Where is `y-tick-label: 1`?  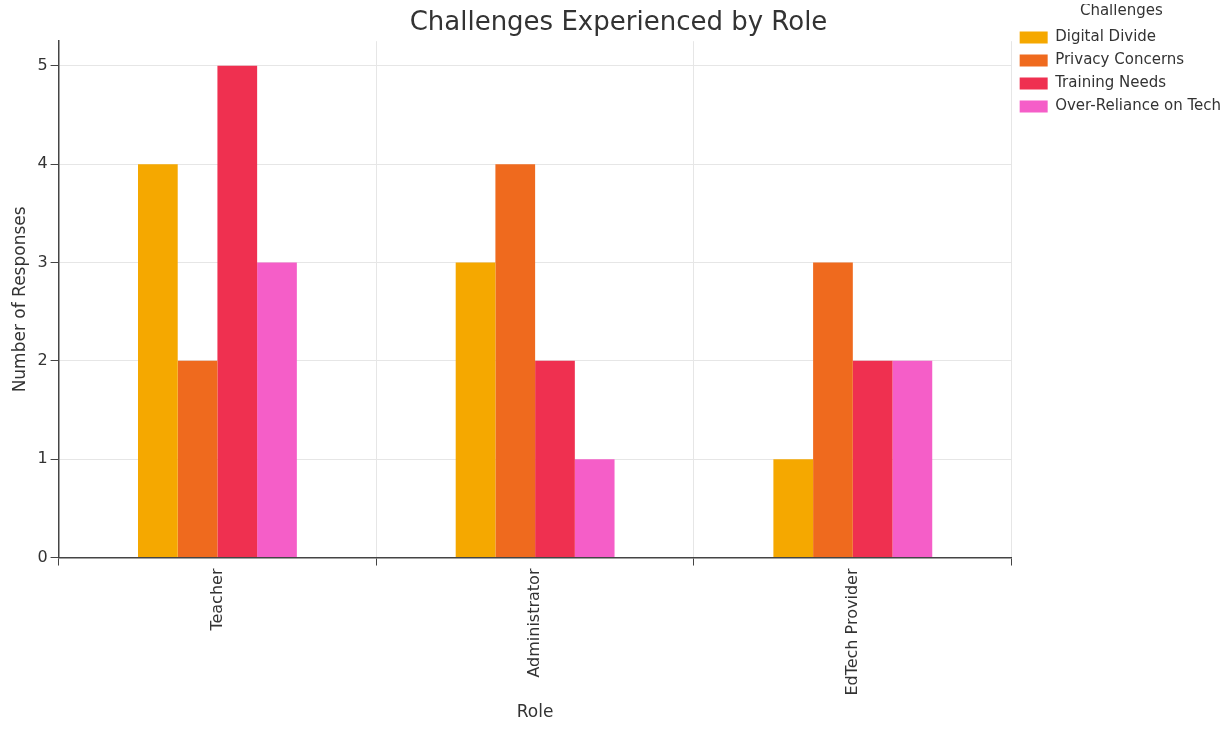
y-tick-label: 1 is located at coordinates (42, 458).